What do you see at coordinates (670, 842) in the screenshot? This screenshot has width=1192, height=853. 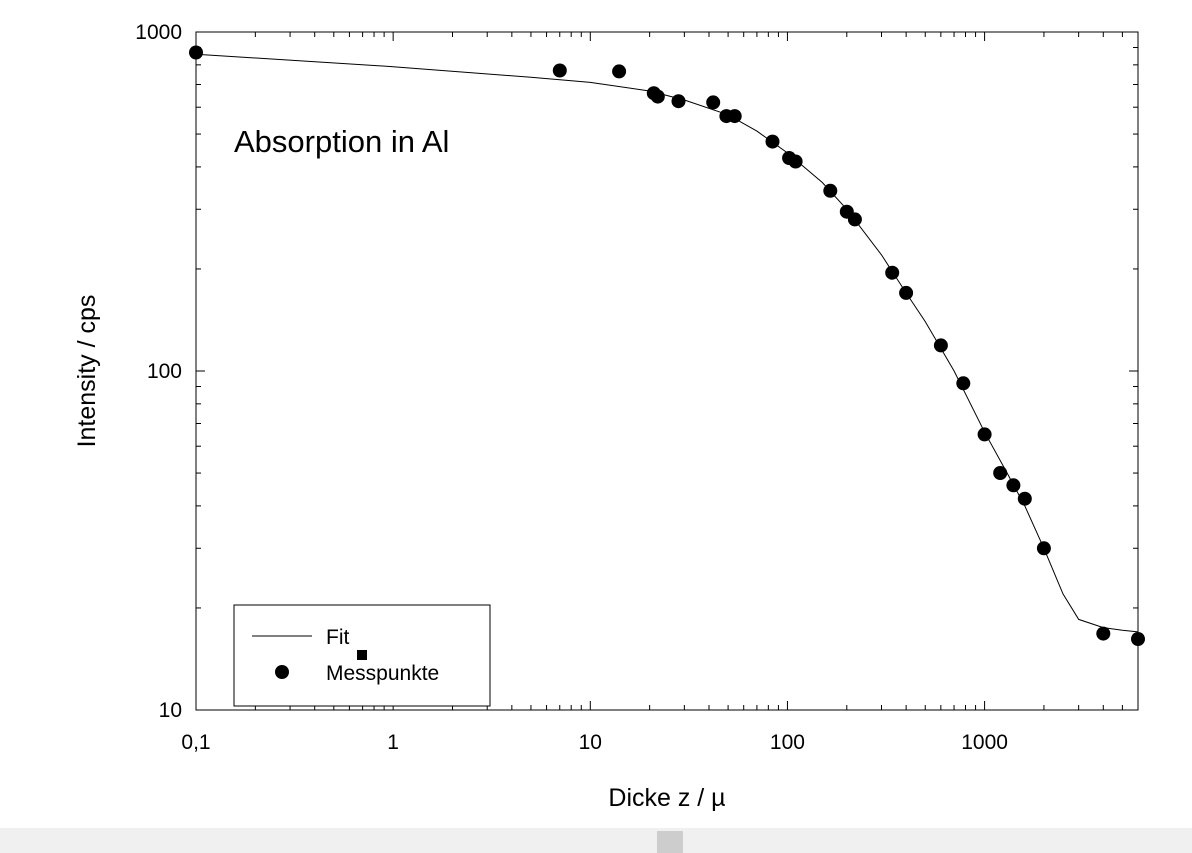 I see `scrollbar-thumb` at bounding box center [670, 842].